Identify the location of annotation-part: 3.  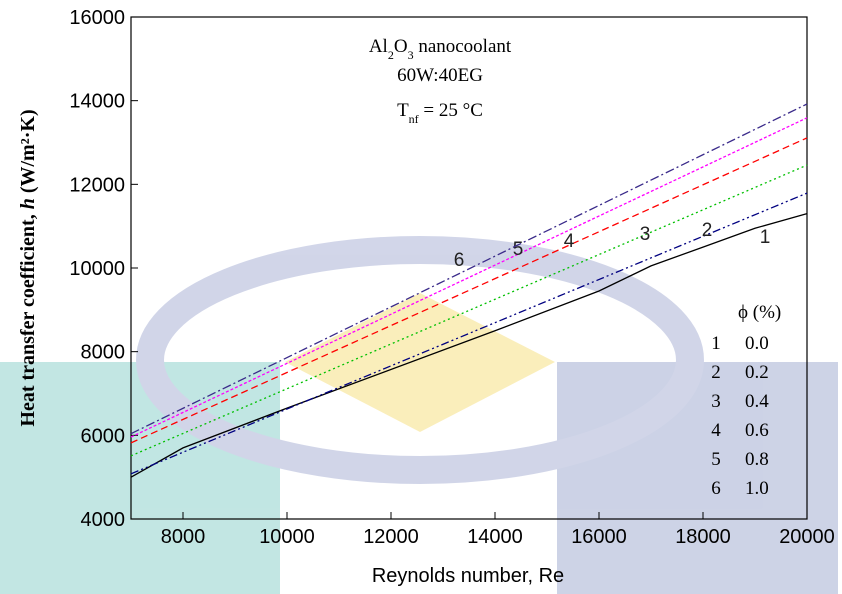
(411, 55).